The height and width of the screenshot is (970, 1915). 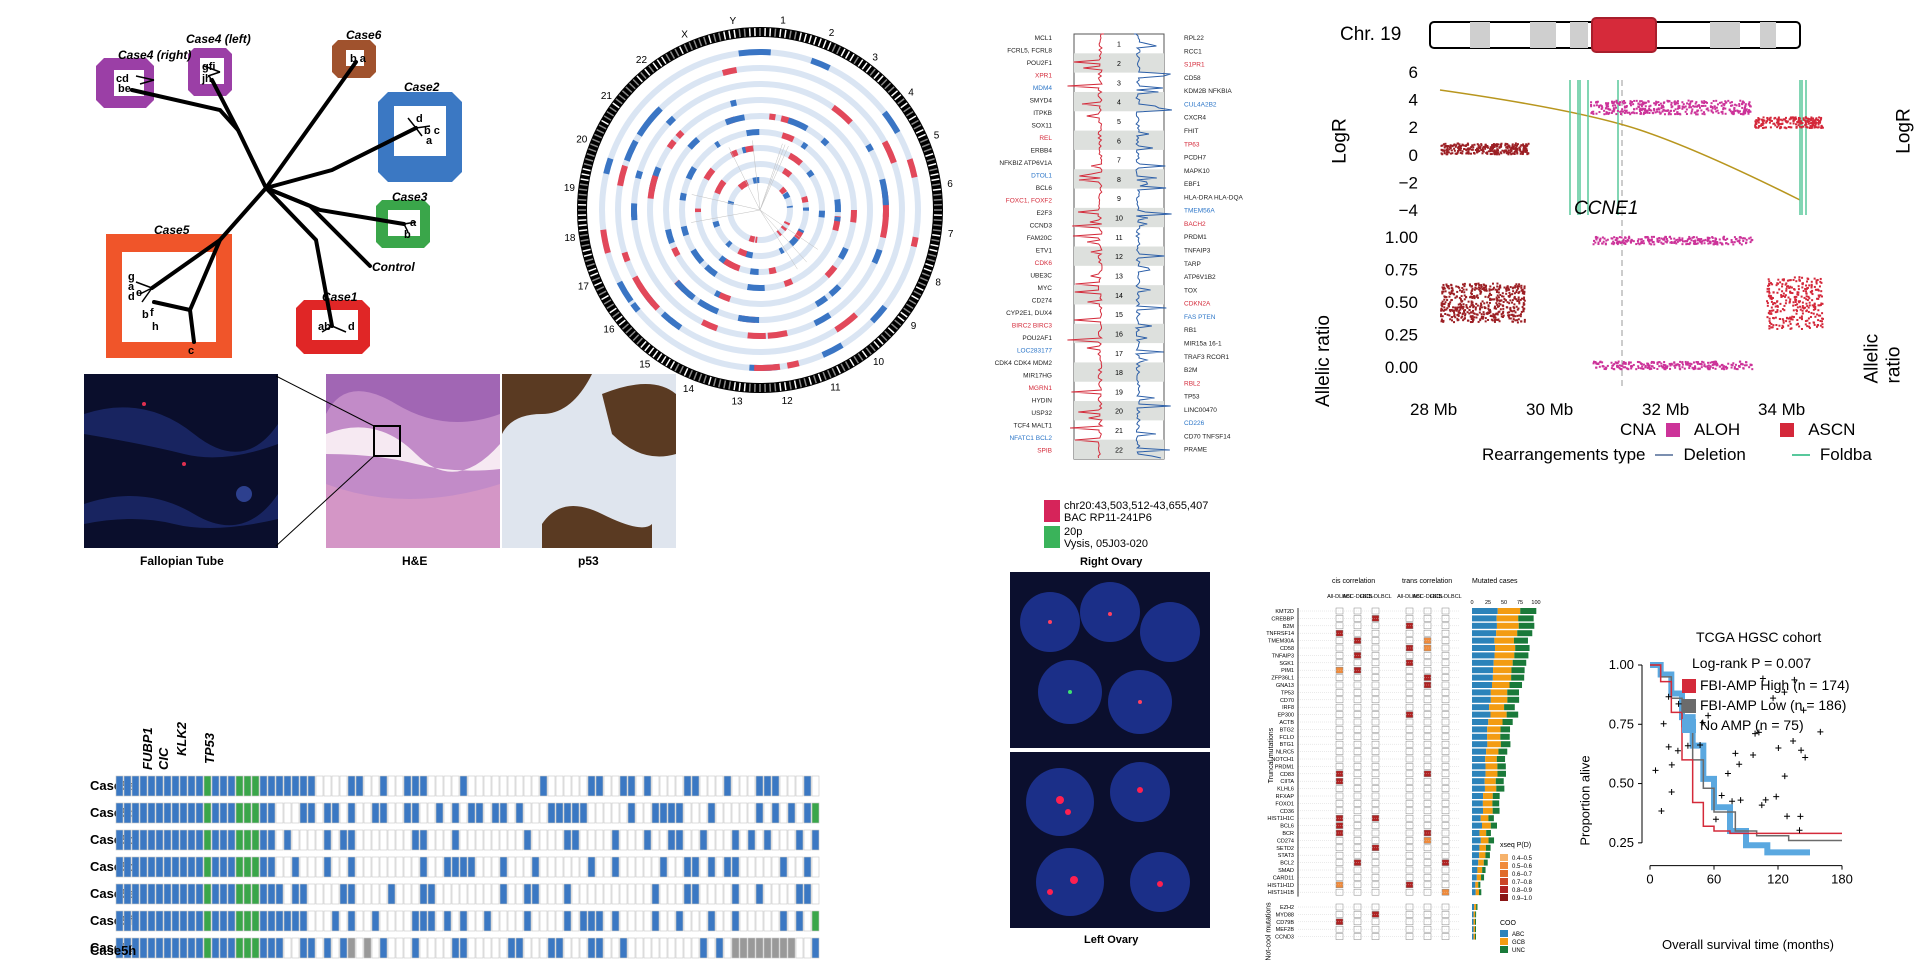 I want to click on mutated-bar-gcb, so click(x=1477, y=892).